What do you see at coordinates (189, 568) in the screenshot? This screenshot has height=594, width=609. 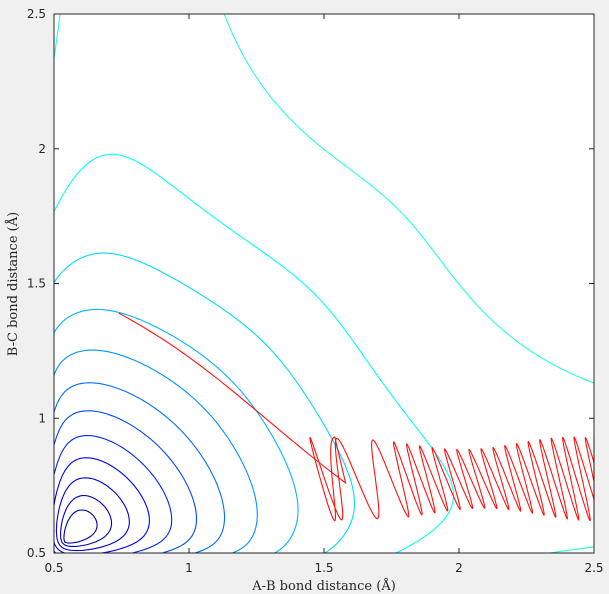 I see `x-tick-label: 1` at bounding box center [189, 568].